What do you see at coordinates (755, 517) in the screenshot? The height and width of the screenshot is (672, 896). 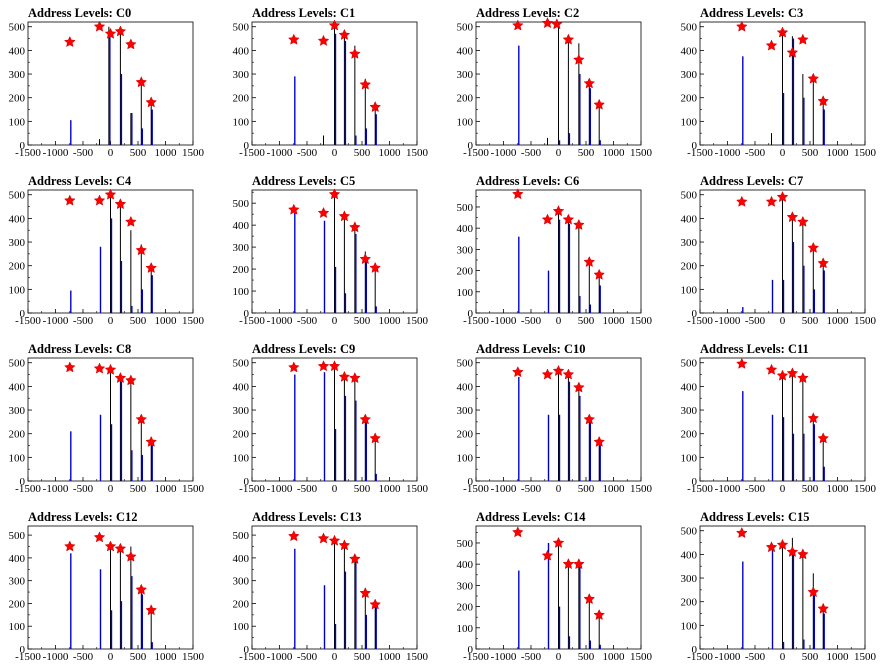 I see `chart-title: Address Levels: C15` at bounding box center [755, 517].